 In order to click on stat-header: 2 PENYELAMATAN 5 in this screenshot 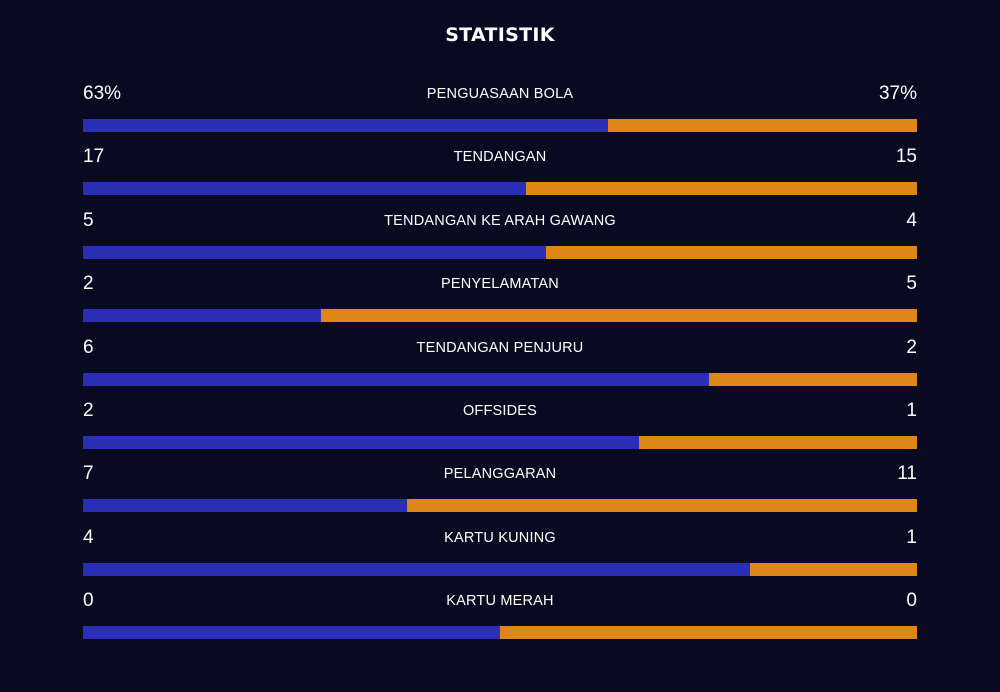, I will do `click(500, 284)`.